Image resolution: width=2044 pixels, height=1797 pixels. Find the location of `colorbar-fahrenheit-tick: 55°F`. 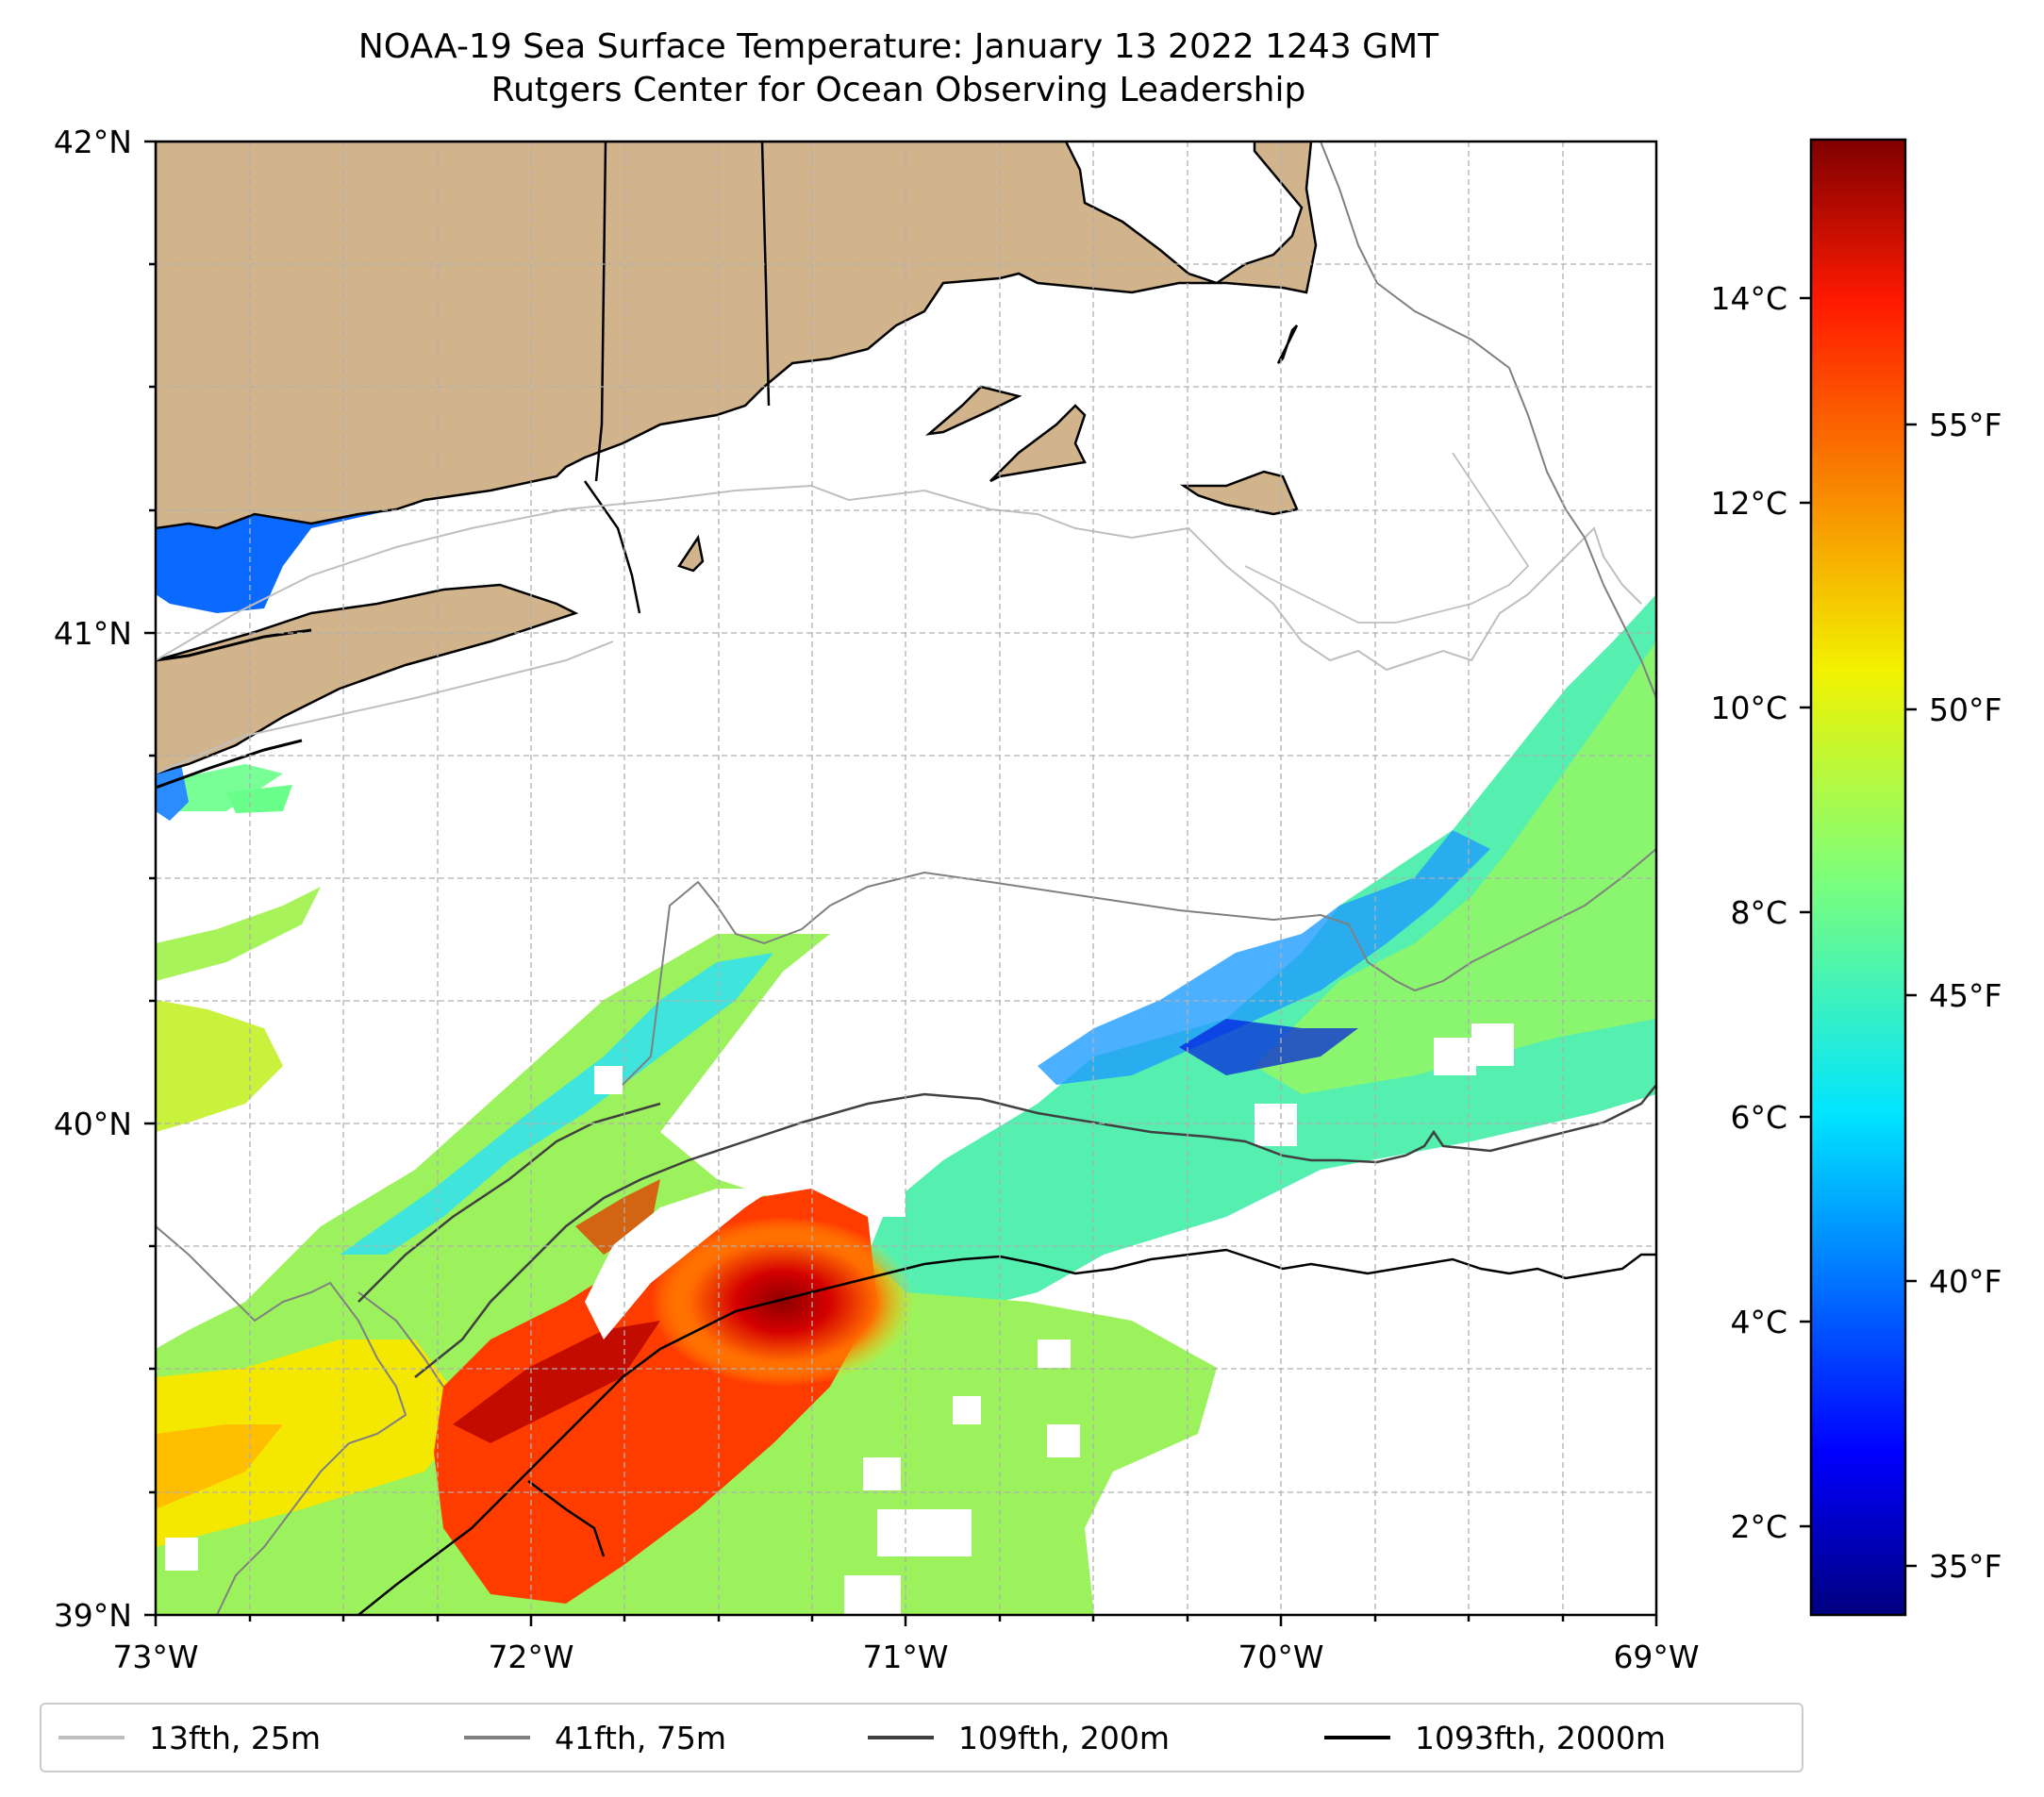

colorbar-fahrenheit-tick: 55°F is located at coordinates (1965, 425).